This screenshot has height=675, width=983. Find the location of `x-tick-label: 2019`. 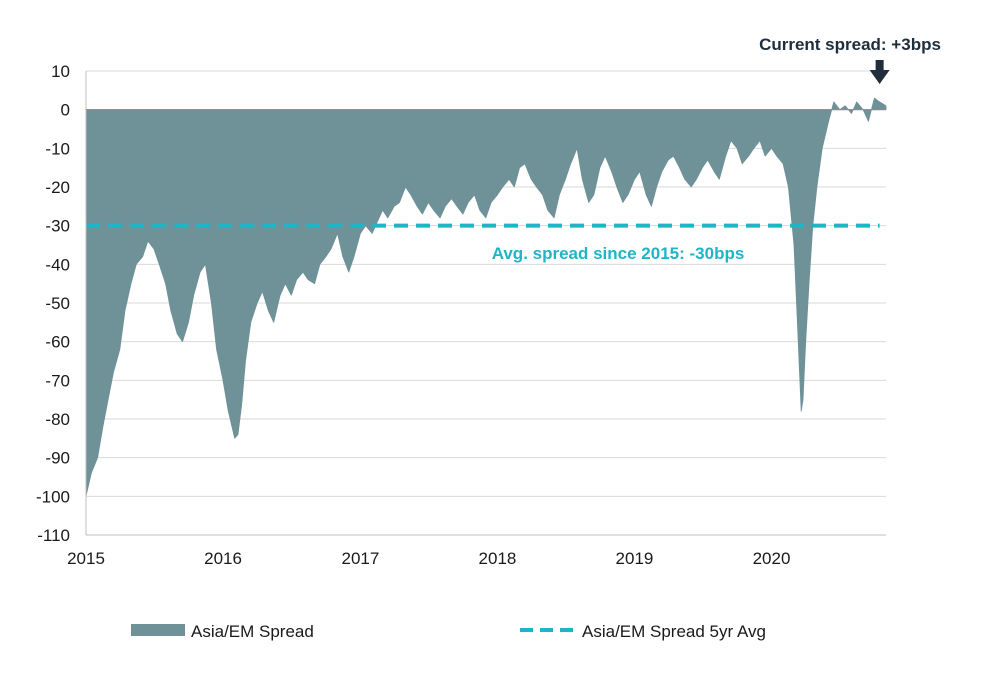

x-tick-label: 2019 is located at coordinates (635, 558).